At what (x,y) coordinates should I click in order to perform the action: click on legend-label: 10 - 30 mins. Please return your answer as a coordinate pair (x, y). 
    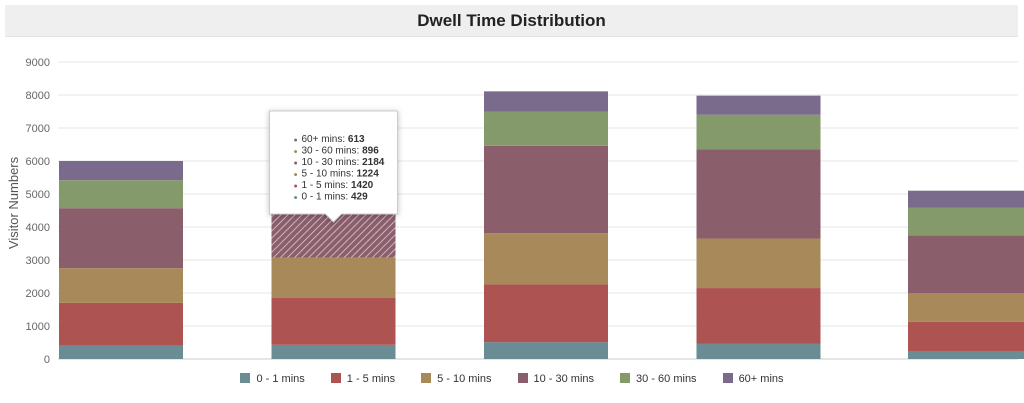
    Looking at the image, I should click on (564, 379).